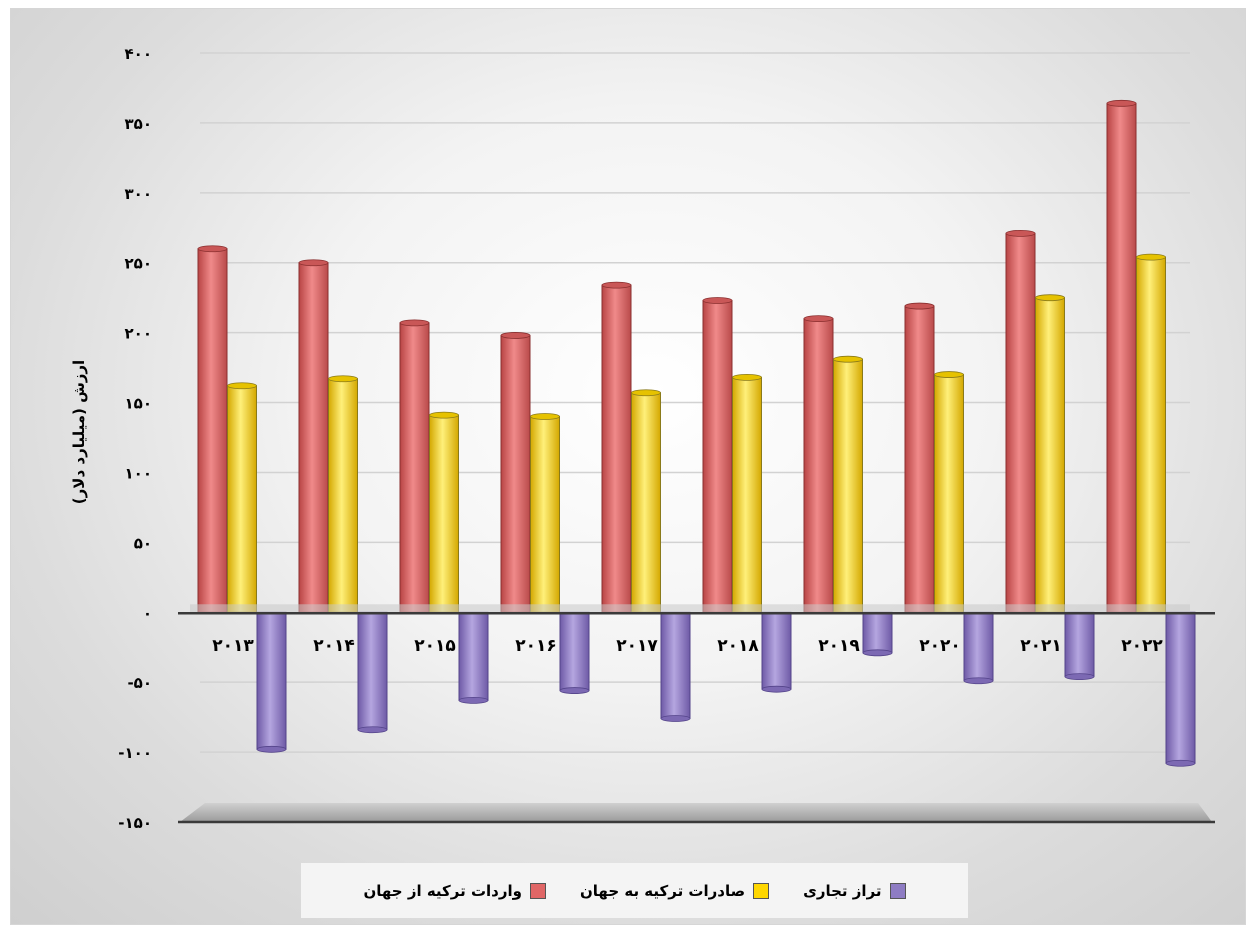  I want to click on legend-item: صادرات ترکیه به جهان, so click(674, 890).